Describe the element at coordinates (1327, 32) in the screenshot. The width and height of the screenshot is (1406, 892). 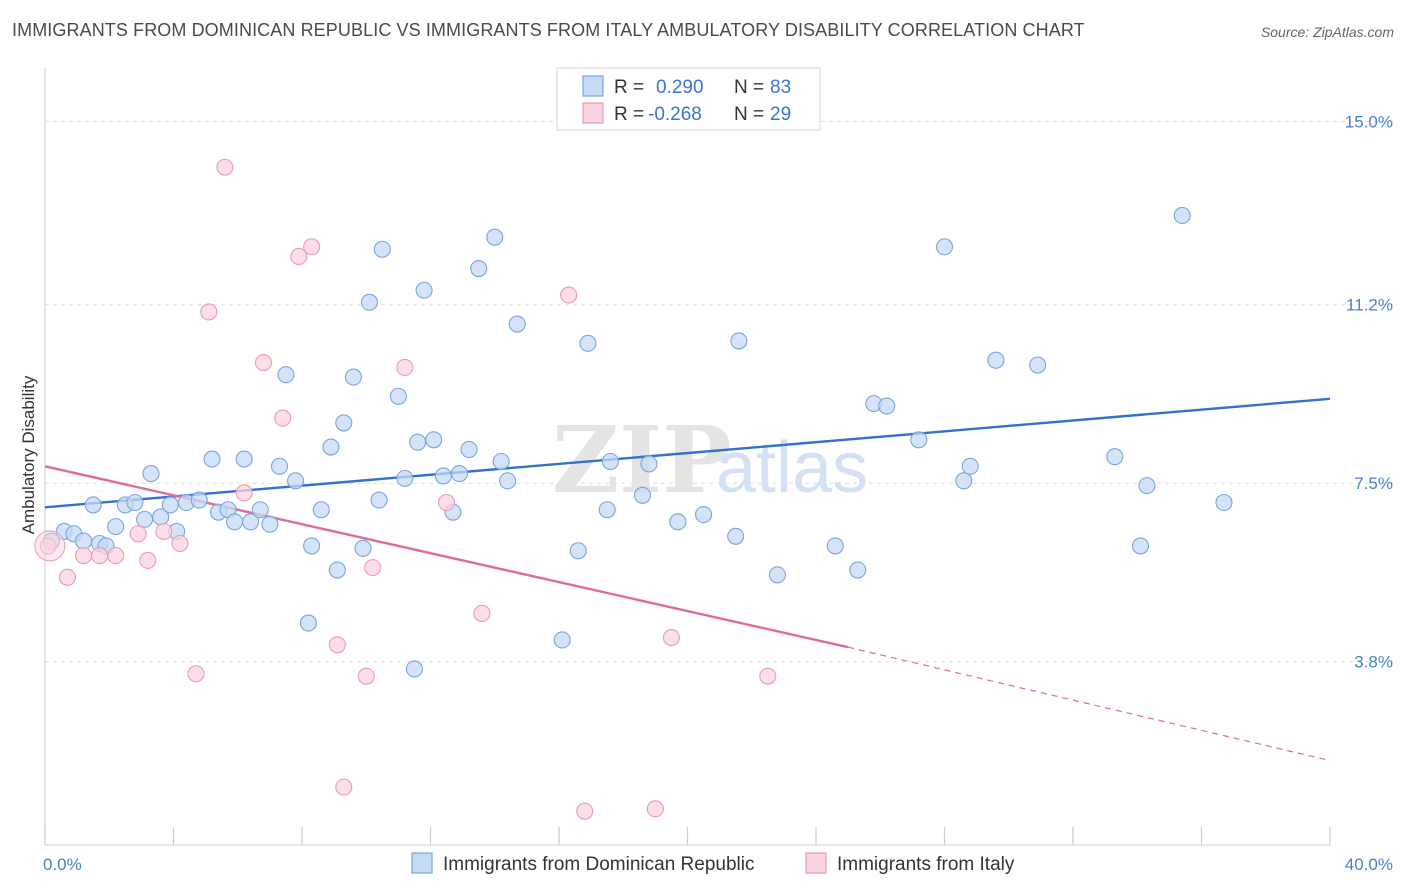
I see `source-credit: Source: ZipAtlas.com` at that location.